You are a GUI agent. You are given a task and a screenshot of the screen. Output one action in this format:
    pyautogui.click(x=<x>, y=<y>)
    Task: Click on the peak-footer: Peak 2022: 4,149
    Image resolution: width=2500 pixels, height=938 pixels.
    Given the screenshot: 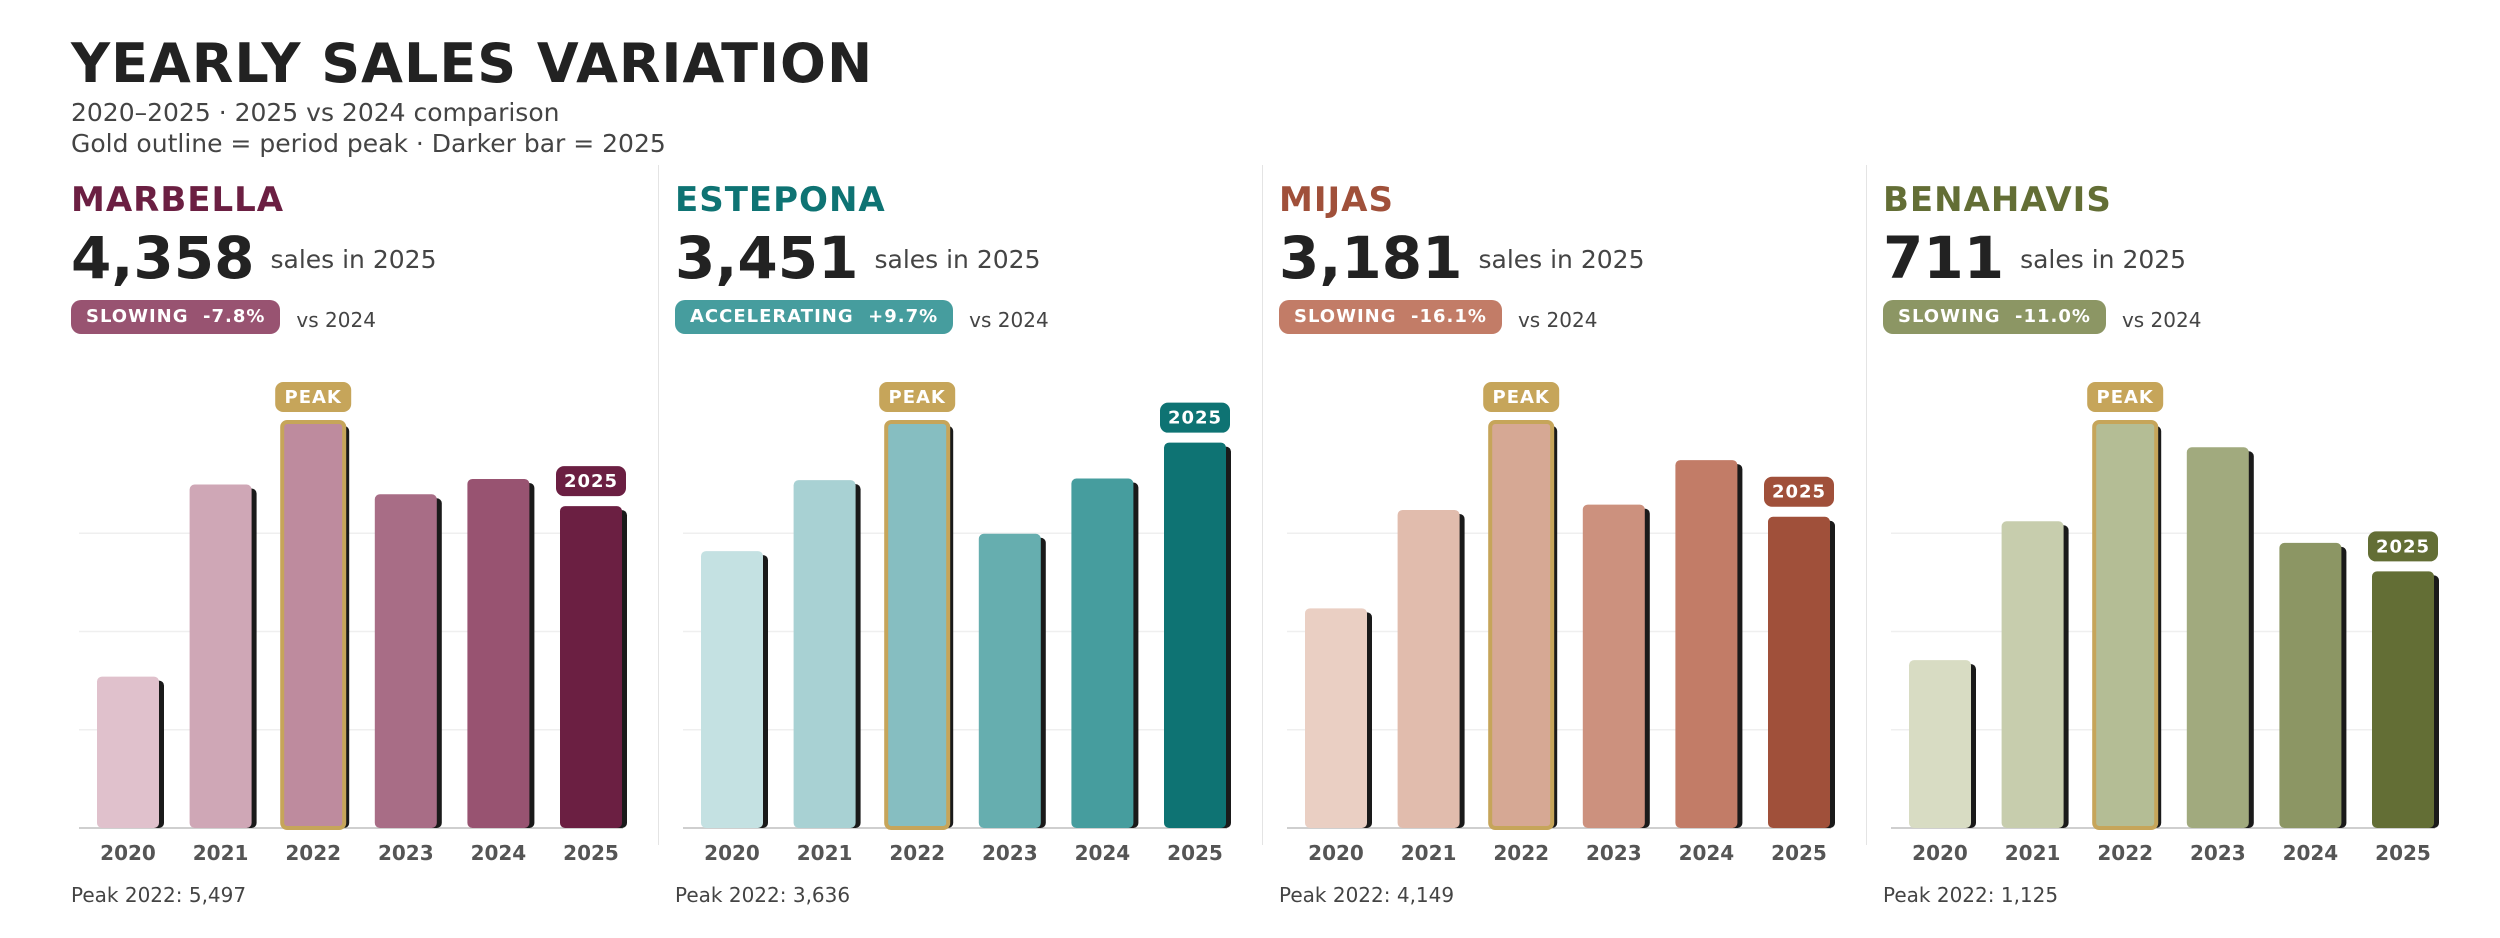 What is the action you would take?
    pyautogui.click(x=1367, y=895)
    